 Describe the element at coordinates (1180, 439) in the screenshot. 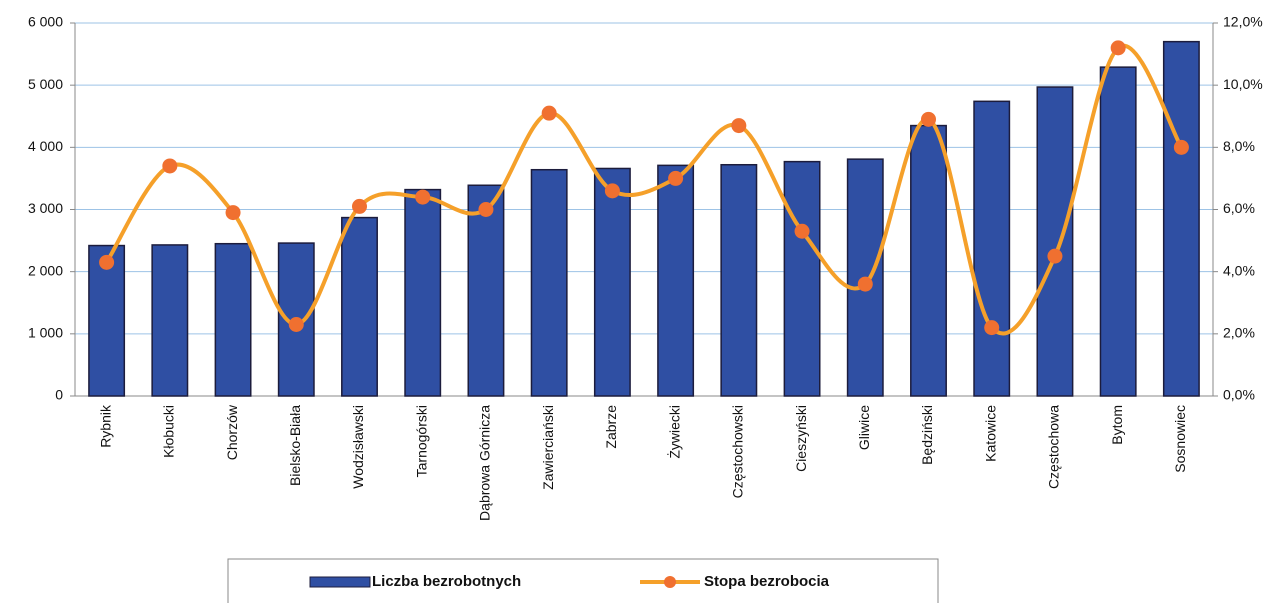

I see `x-tick-label: Sosnowiec` at that location.